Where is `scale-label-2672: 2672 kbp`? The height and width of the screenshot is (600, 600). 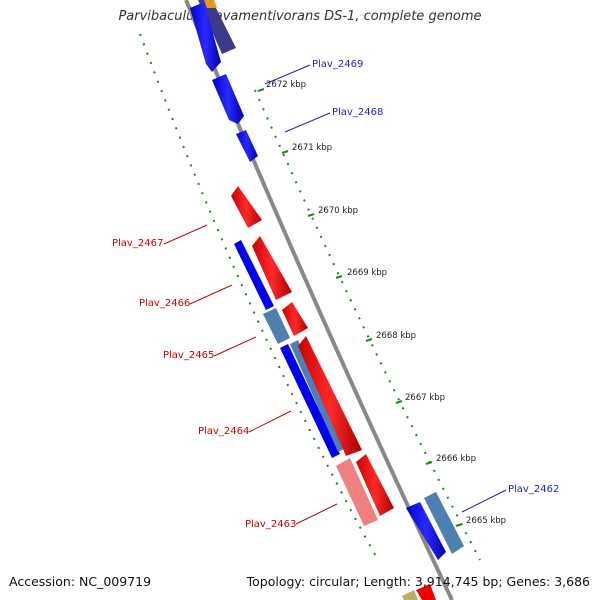
scale-label-2672: 2672 kbp is located at coordinates (286, 85).